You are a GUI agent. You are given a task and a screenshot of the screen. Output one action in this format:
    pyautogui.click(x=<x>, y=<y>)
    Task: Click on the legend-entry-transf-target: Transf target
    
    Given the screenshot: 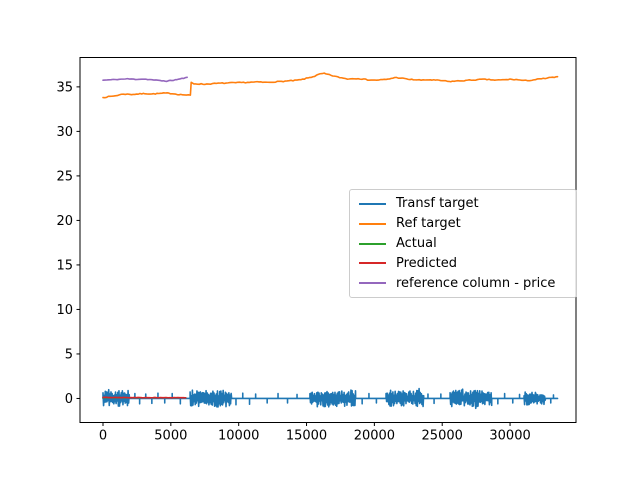 What is the action you would take?
    pyautogui.click(x=463, y=204)
    